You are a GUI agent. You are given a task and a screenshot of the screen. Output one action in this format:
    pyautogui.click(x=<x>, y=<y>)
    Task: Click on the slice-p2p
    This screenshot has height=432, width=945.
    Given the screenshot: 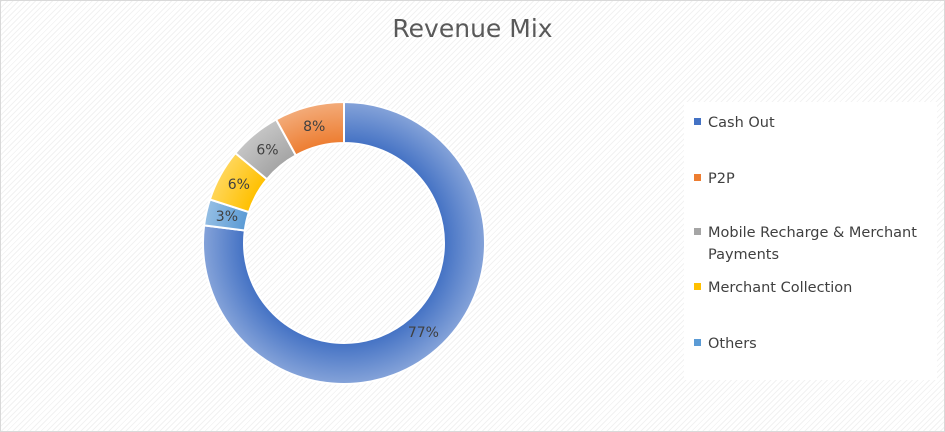 What is the action you would take?
    pyautogui.click(x=309, y=128)
    